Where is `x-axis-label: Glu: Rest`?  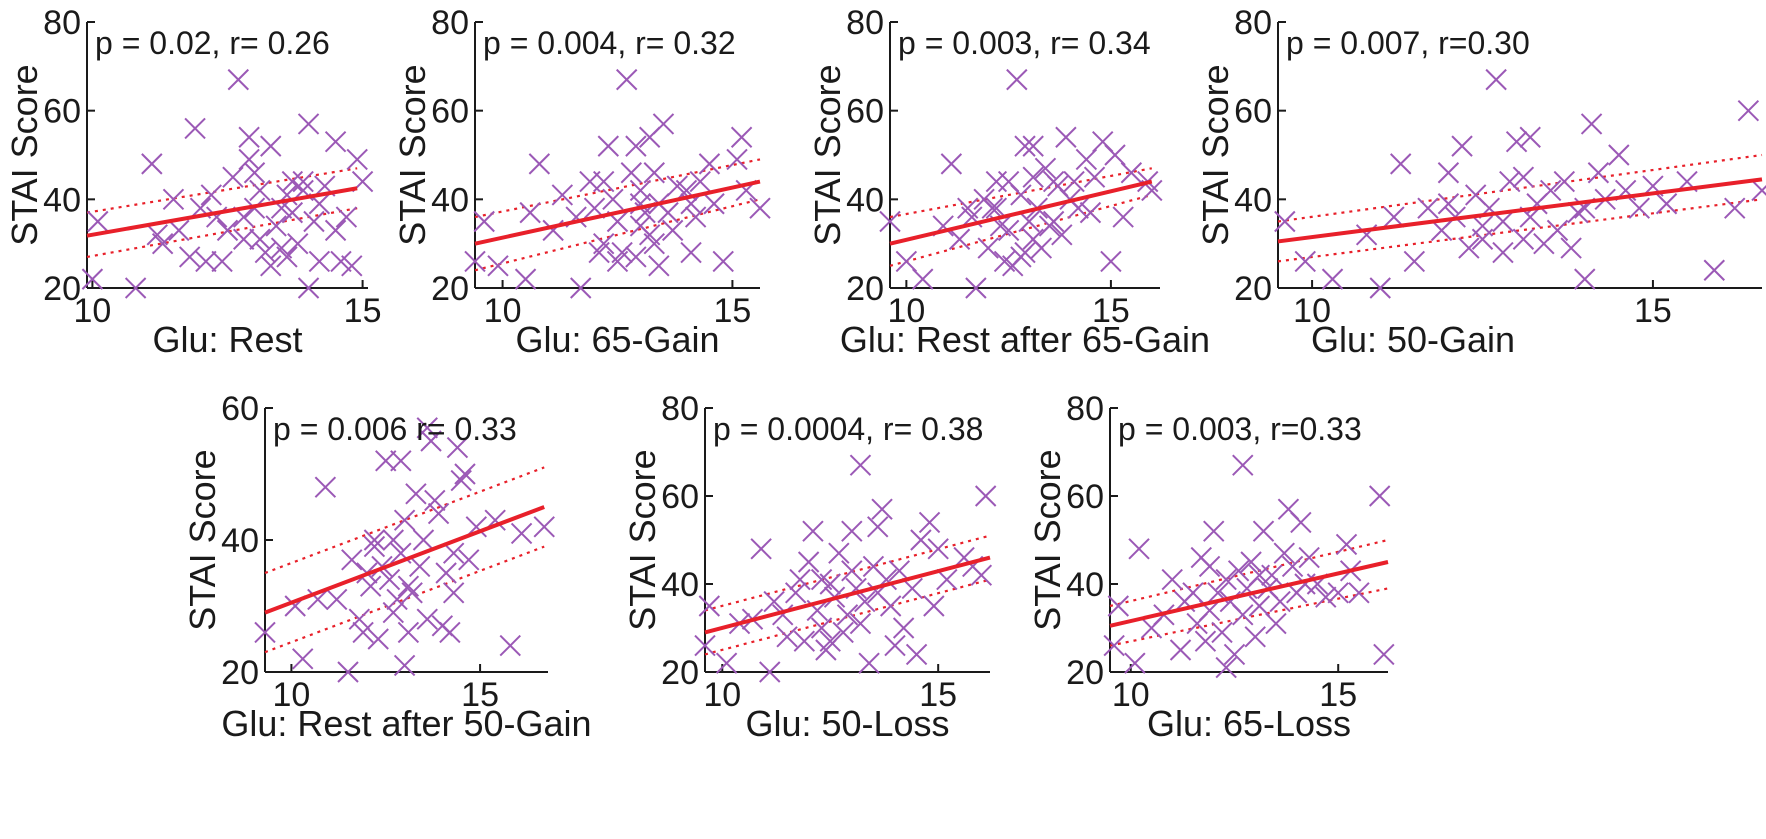
x-axis-label: Glu: Rest is located at coordinates (227, 339).